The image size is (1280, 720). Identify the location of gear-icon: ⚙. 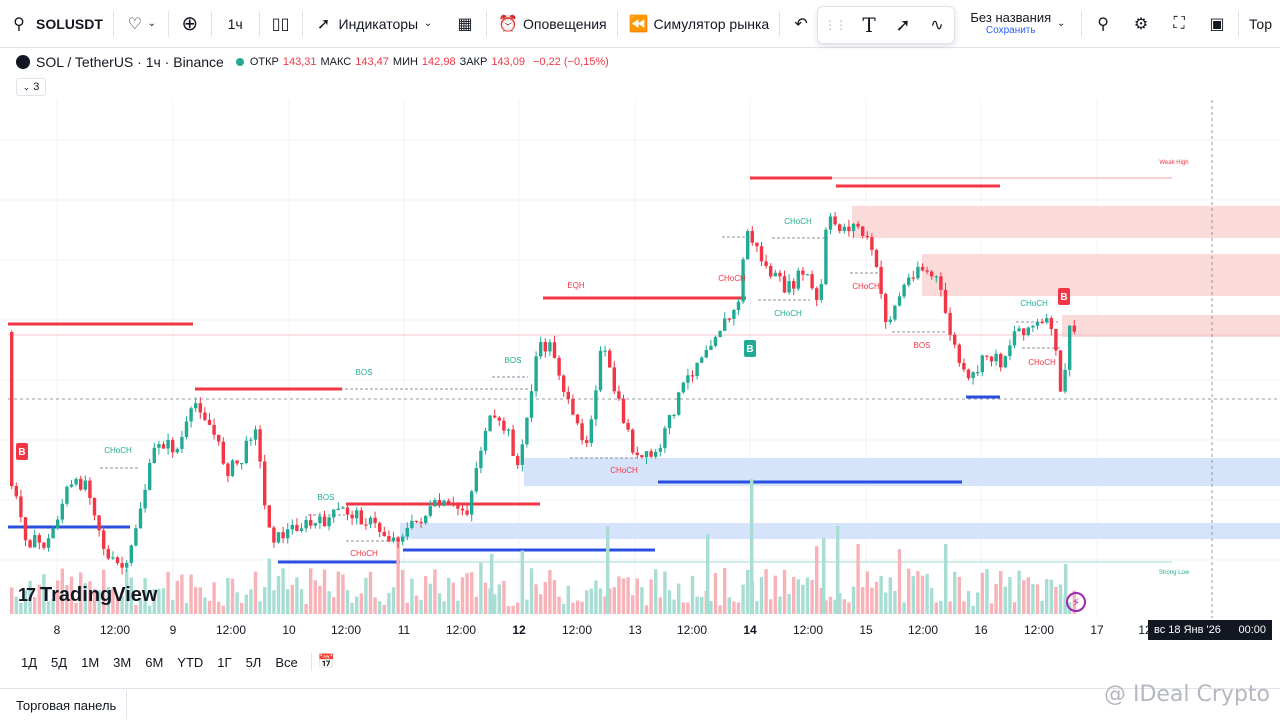
(1141, 24).